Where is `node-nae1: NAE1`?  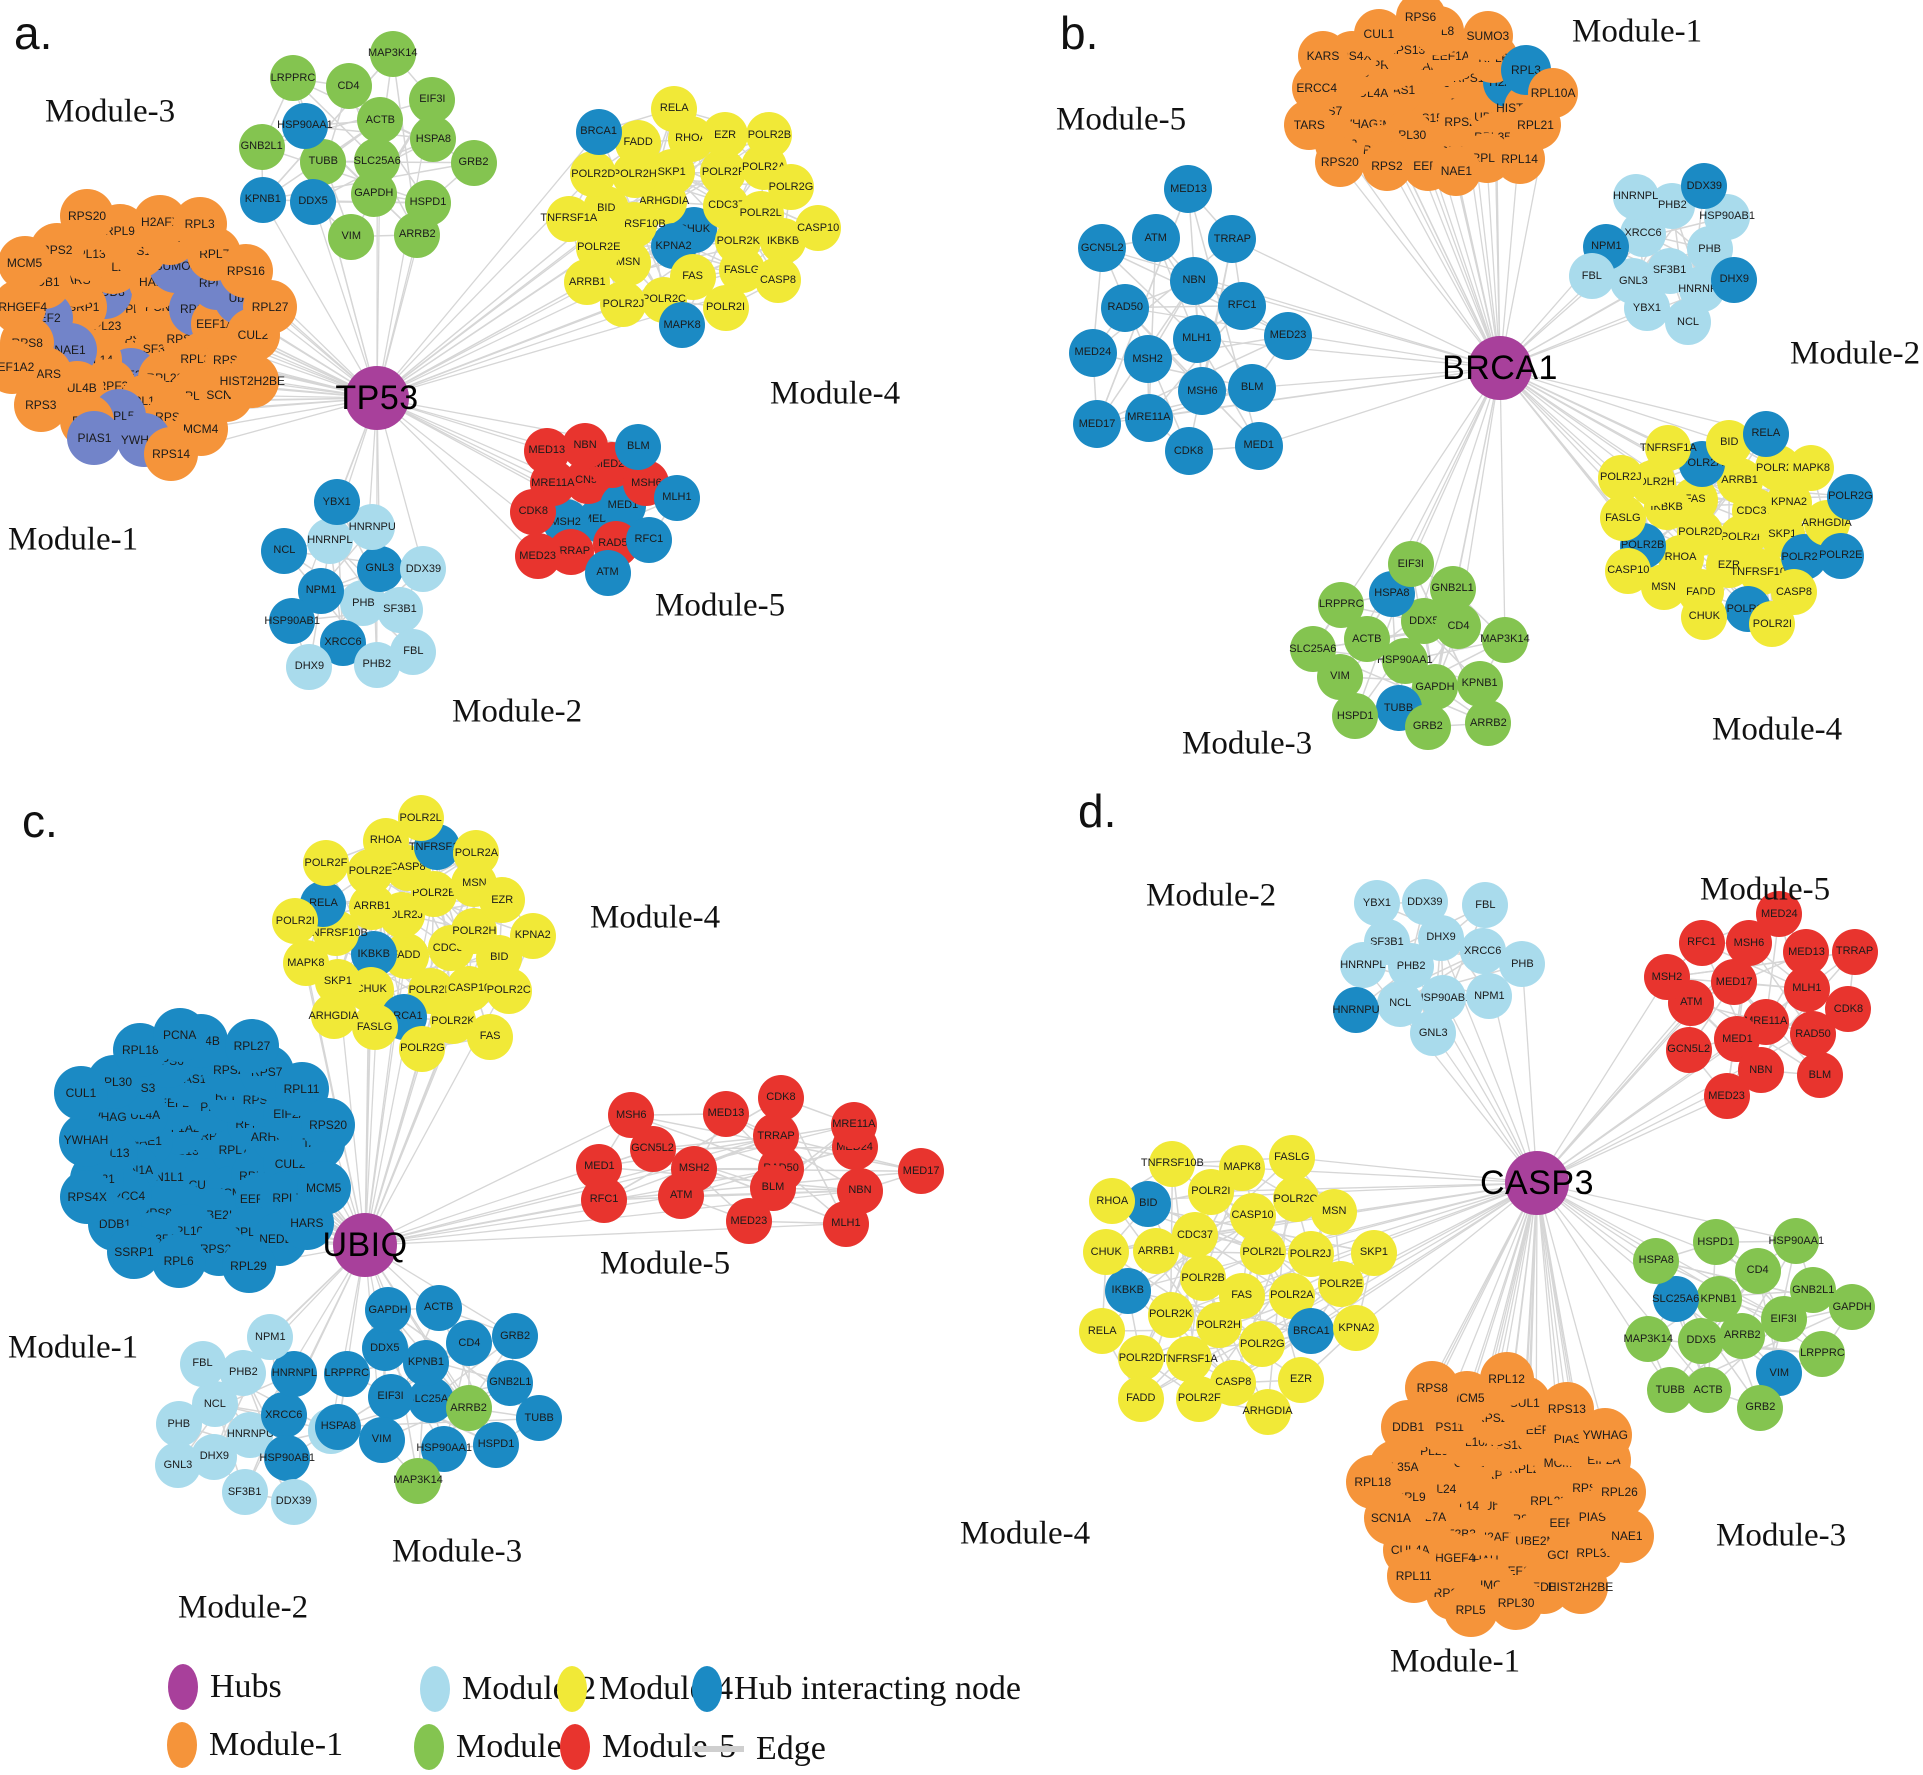
node-nae1: NAE1 is located at coordinates (1626, 1536).